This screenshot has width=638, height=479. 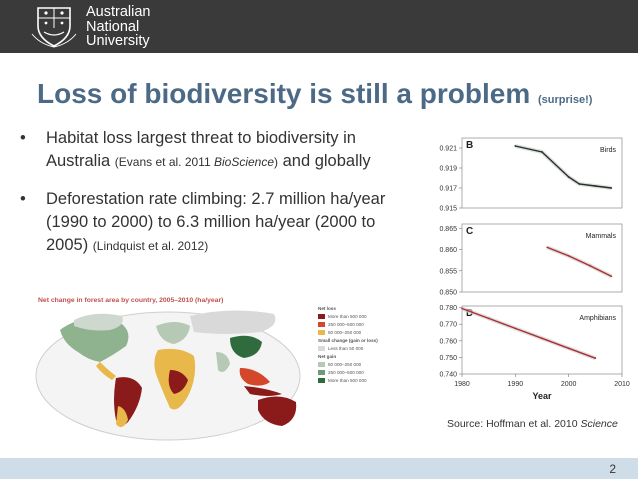 What do you see at coordinates (448, 250) in the screenshot?
I see `y-tick-label: 0.860` at bounding box center [448, 250].